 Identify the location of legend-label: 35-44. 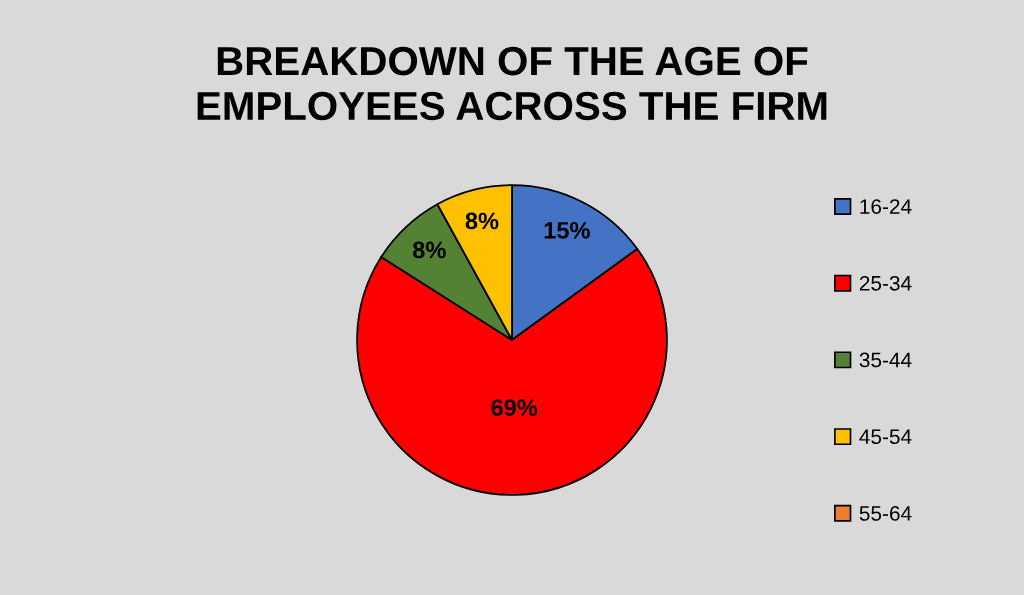
(885, 360).